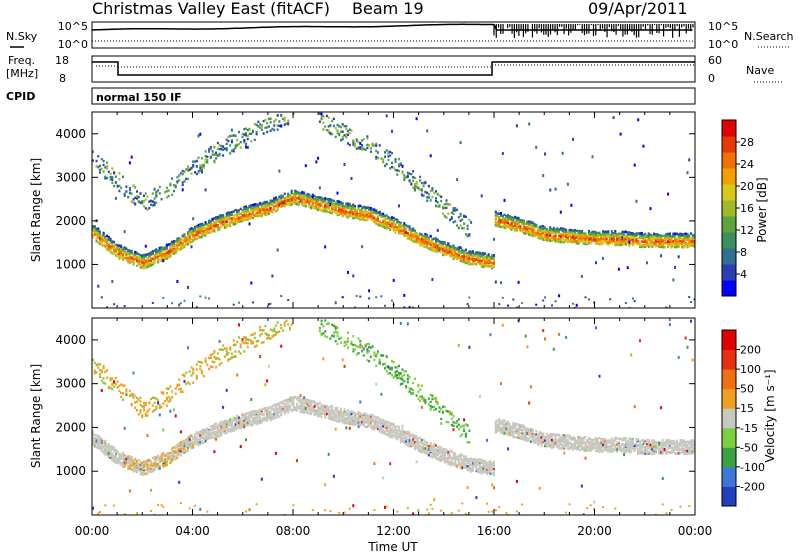  Describe the element at coordinates (346, 212) in the screenshot. I see `power-cell-2006` at that location.